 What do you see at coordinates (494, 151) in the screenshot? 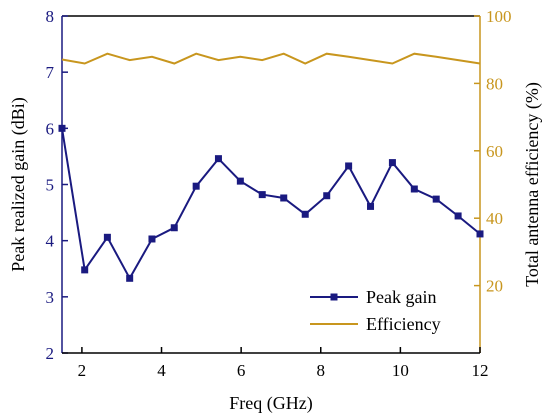
I see `right-tick-label: 60` at bounding box center [494, 151].